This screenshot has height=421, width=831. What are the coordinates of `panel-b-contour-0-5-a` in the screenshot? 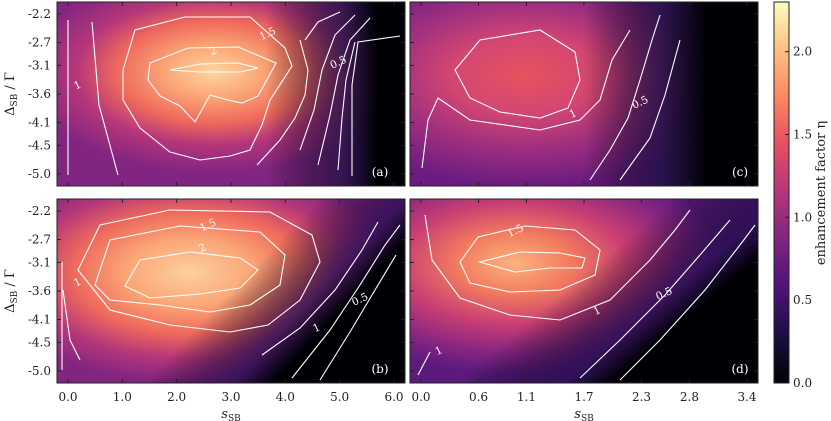 It's located at (346, 301).